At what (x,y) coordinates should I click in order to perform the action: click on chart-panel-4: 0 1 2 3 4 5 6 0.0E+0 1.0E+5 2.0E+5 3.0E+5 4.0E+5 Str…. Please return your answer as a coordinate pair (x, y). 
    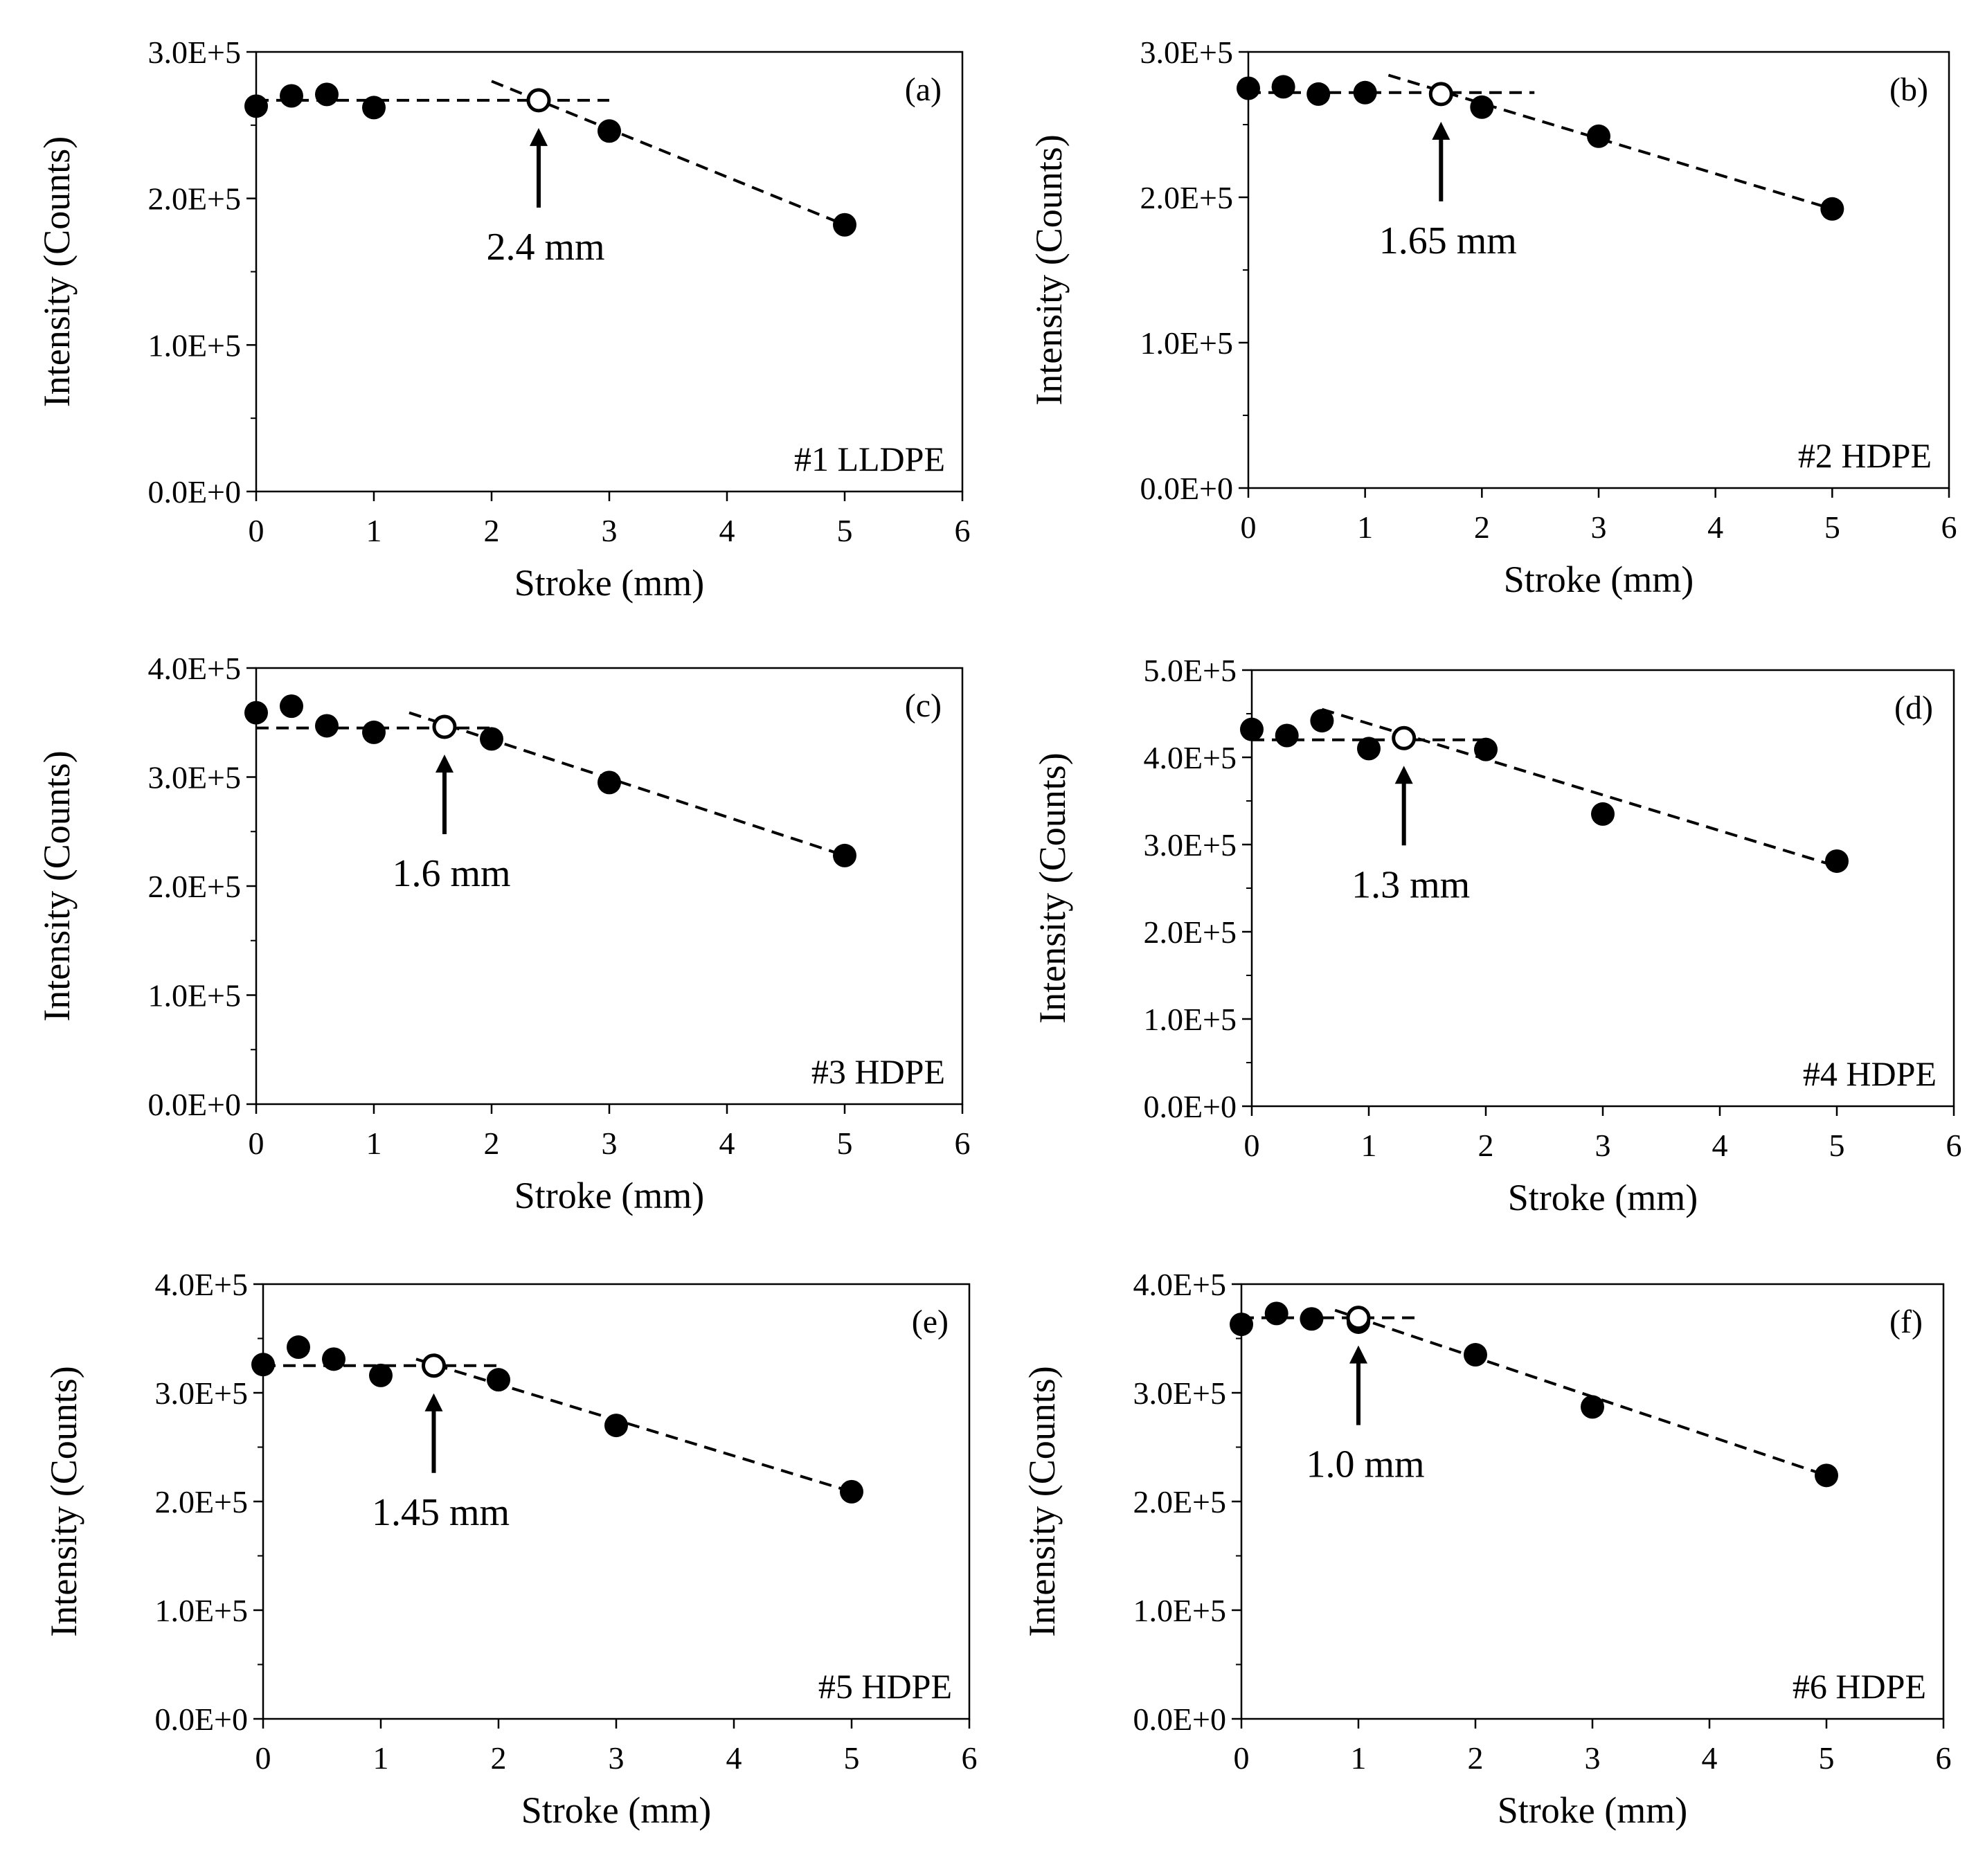
    Looking at the image, I should click on (510, 1549).